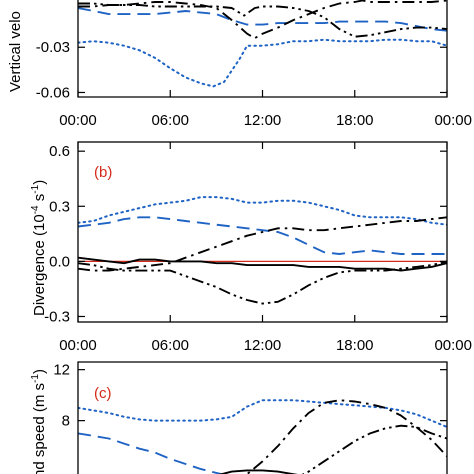 This screenshot has width=474, height=474. Describe the element at coordinates (61, 370) in the screenshot. I see `panel-c-y-tick-label: 12` at that location.